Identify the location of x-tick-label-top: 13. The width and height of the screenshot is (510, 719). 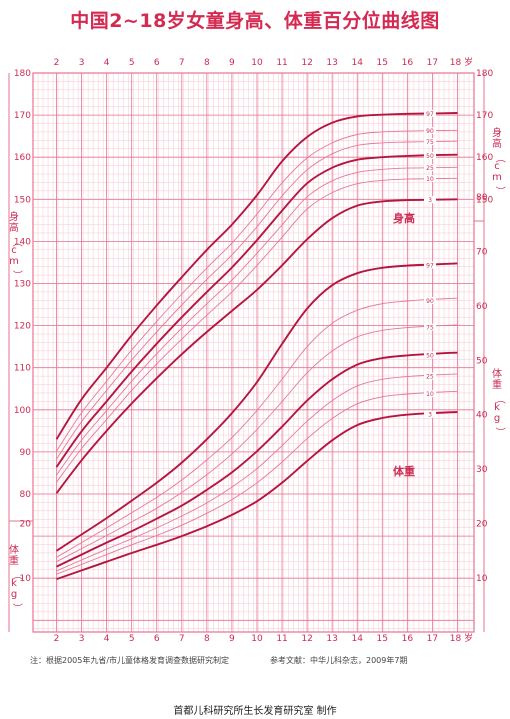
(331, 63).